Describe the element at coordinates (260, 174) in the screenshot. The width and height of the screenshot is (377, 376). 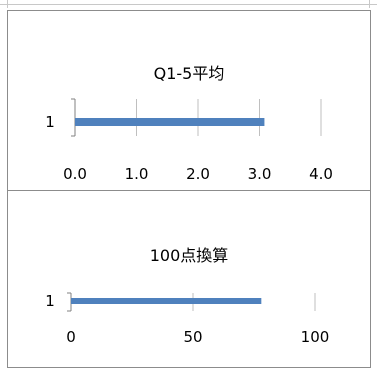
I see `x-tick-label: 3.0` at that location.